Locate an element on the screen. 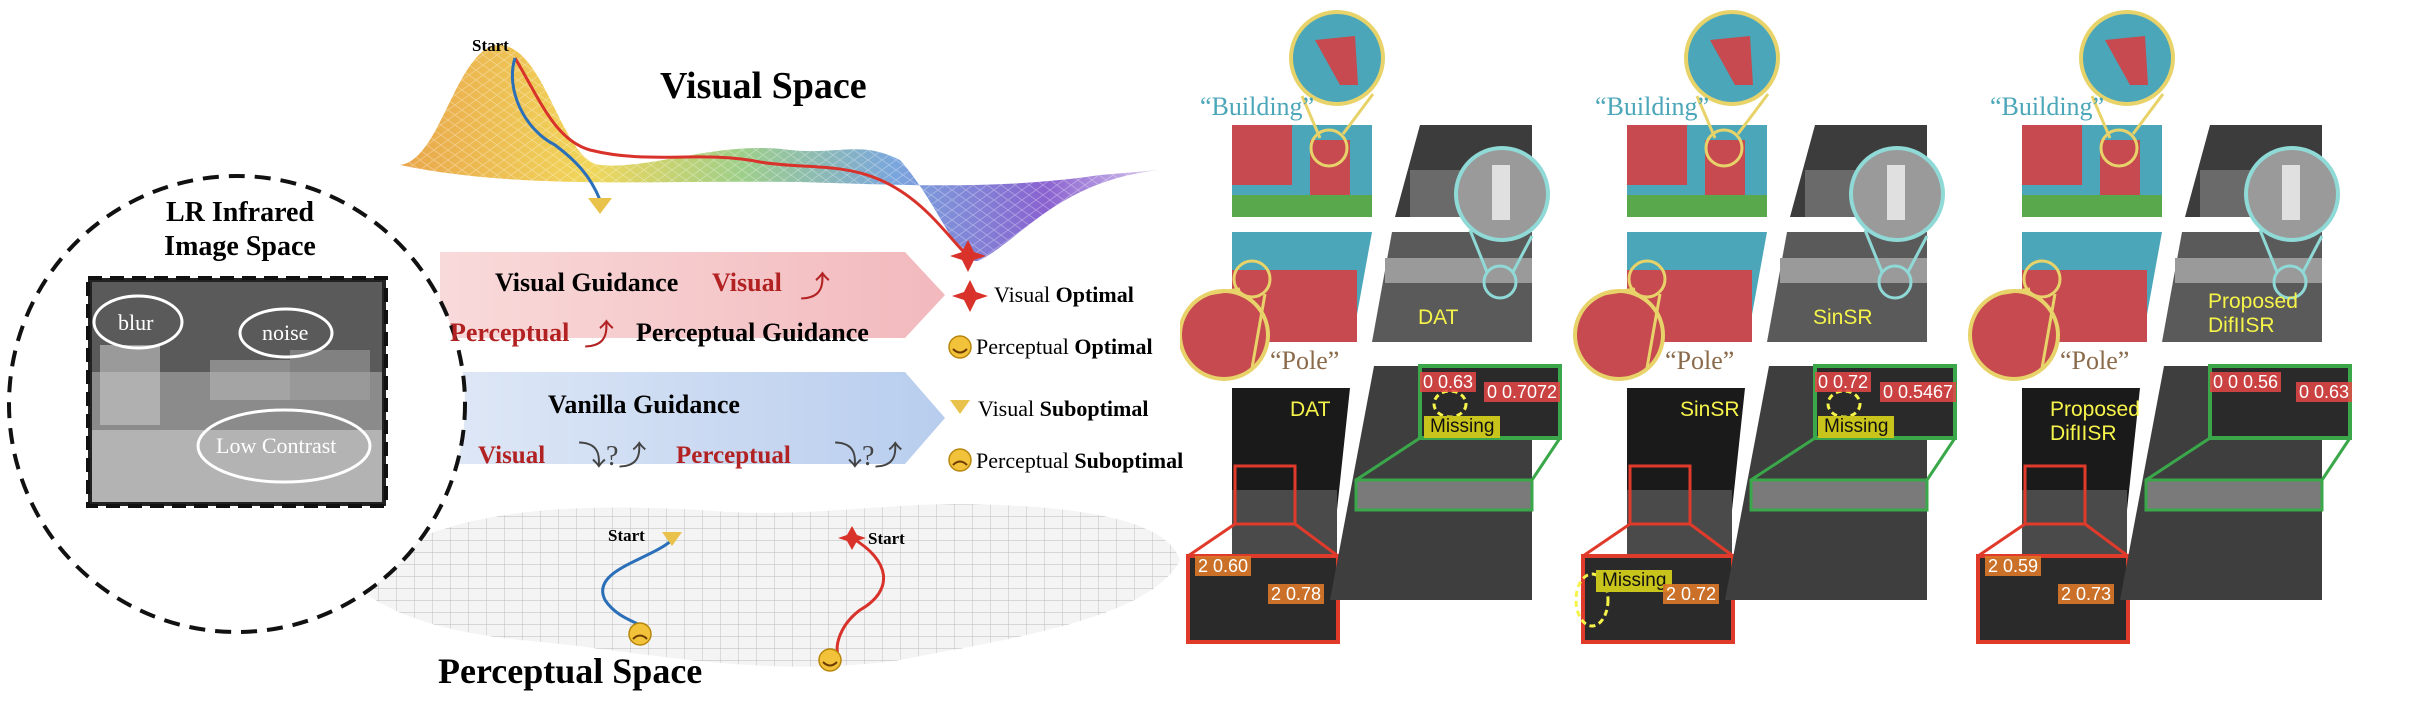  pole-label-2: “Pole” is located at coordinates (1700, 360).